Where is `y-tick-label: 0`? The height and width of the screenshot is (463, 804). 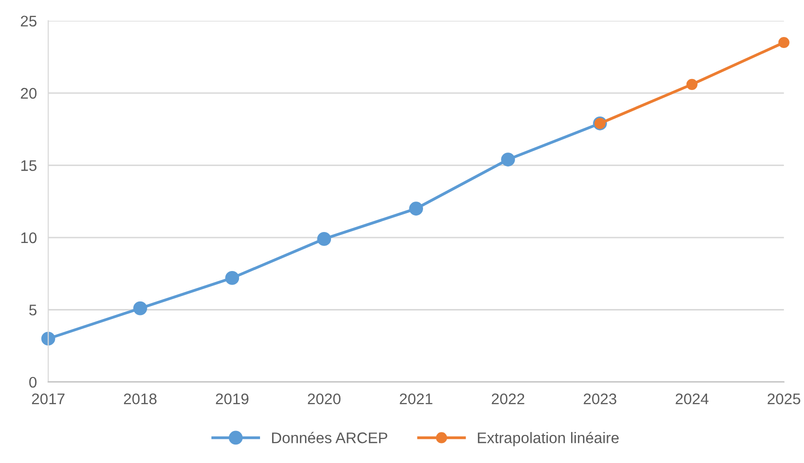 y-tick-label: 0 is located at coordinates (33, 382).